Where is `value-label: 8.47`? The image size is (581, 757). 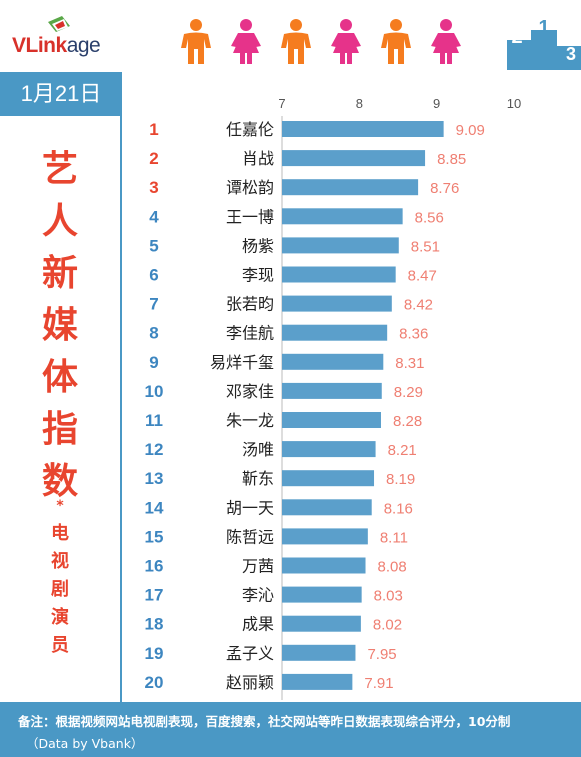
value-label: 8.47 is located at coordinates (422, 276).